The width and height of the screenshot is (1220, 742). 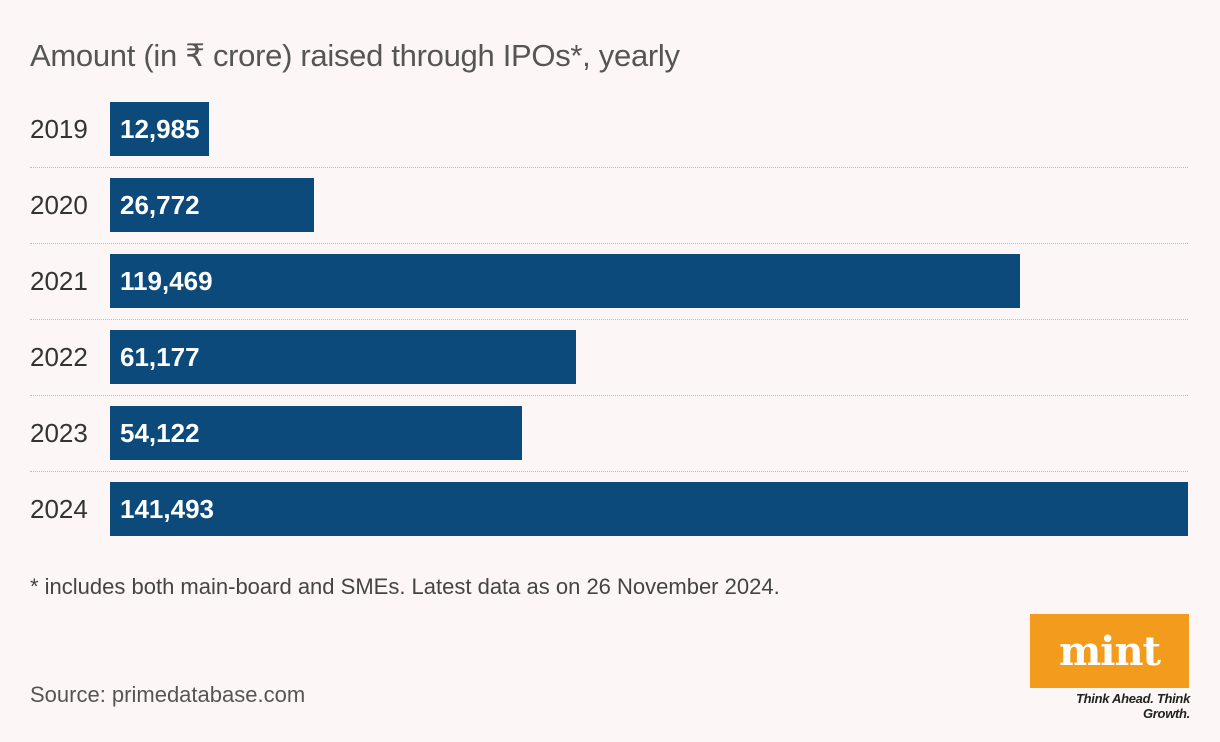 I want to click on source-note: Source: primedatabase.com, so click(x=168, y=694).